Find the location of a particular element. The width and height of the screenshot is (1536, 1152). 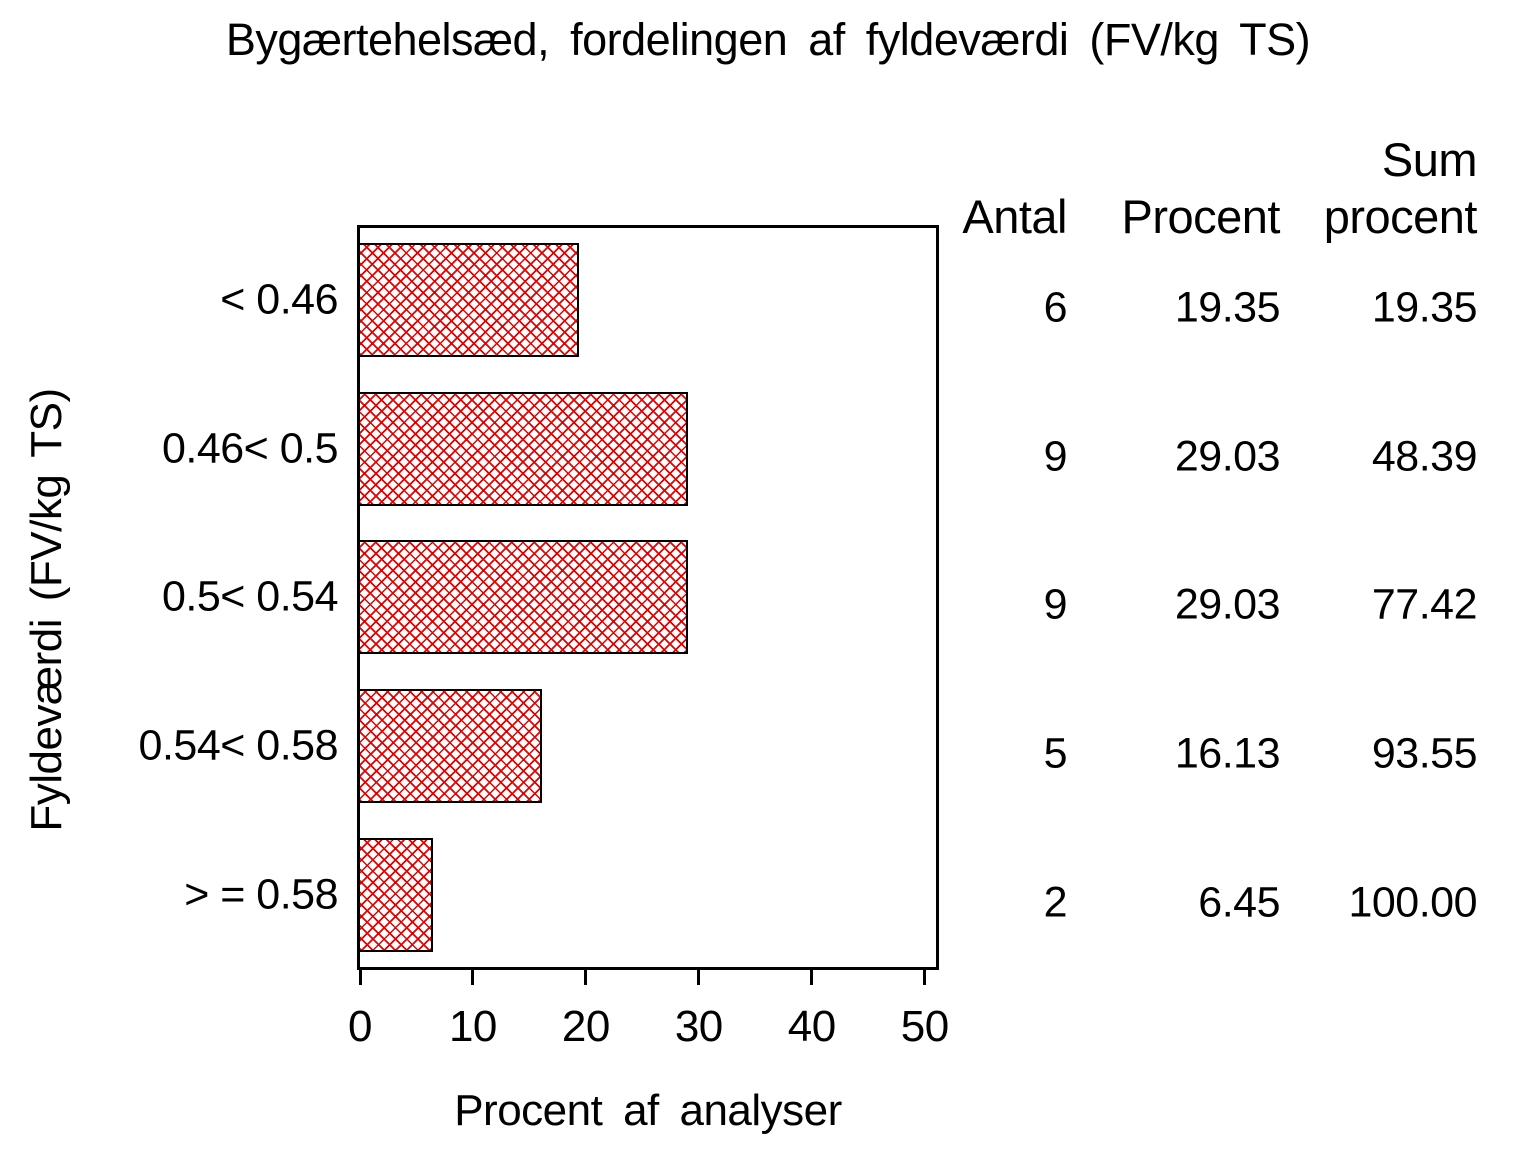

table-cell: 77.42 is located at coordinates (1424, 604).